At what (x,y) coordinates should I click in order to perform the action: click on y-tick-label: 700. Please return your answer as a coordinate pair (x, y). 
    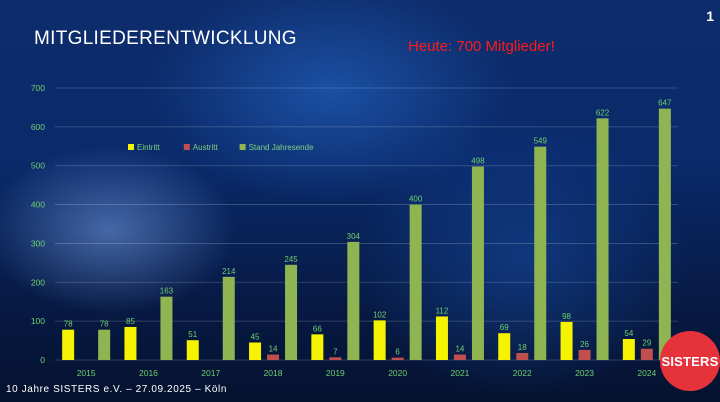
    Looking at the image, I should click on (38, 88).